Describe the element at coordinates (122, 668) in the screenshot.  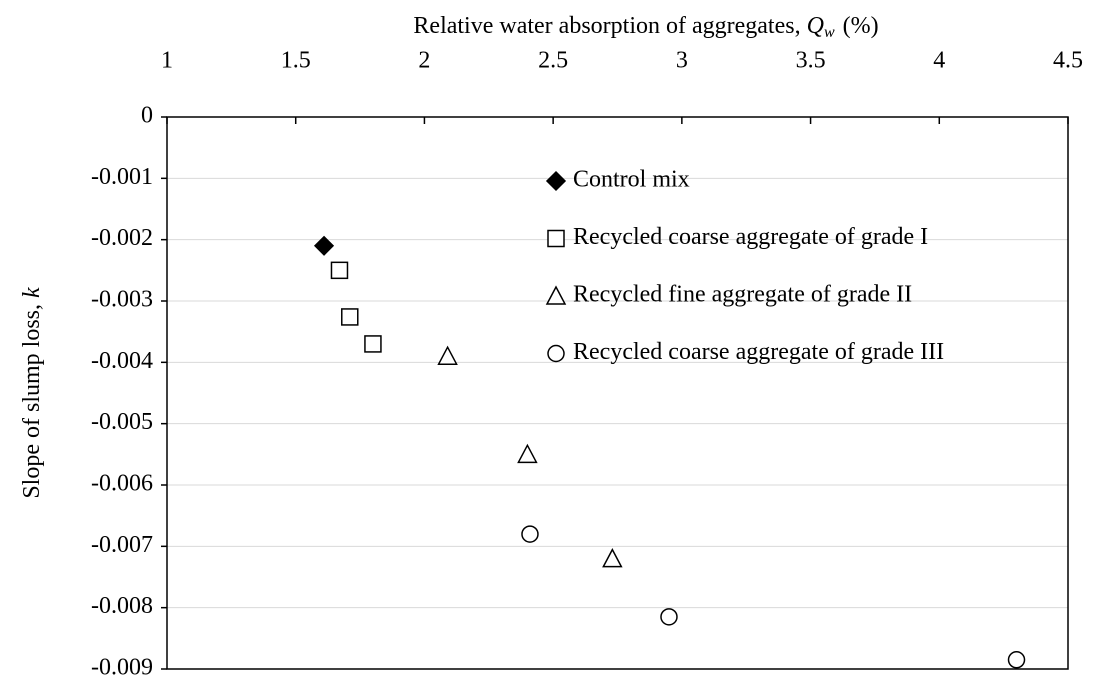
I see `y-tick-label: -0.009` at that location.